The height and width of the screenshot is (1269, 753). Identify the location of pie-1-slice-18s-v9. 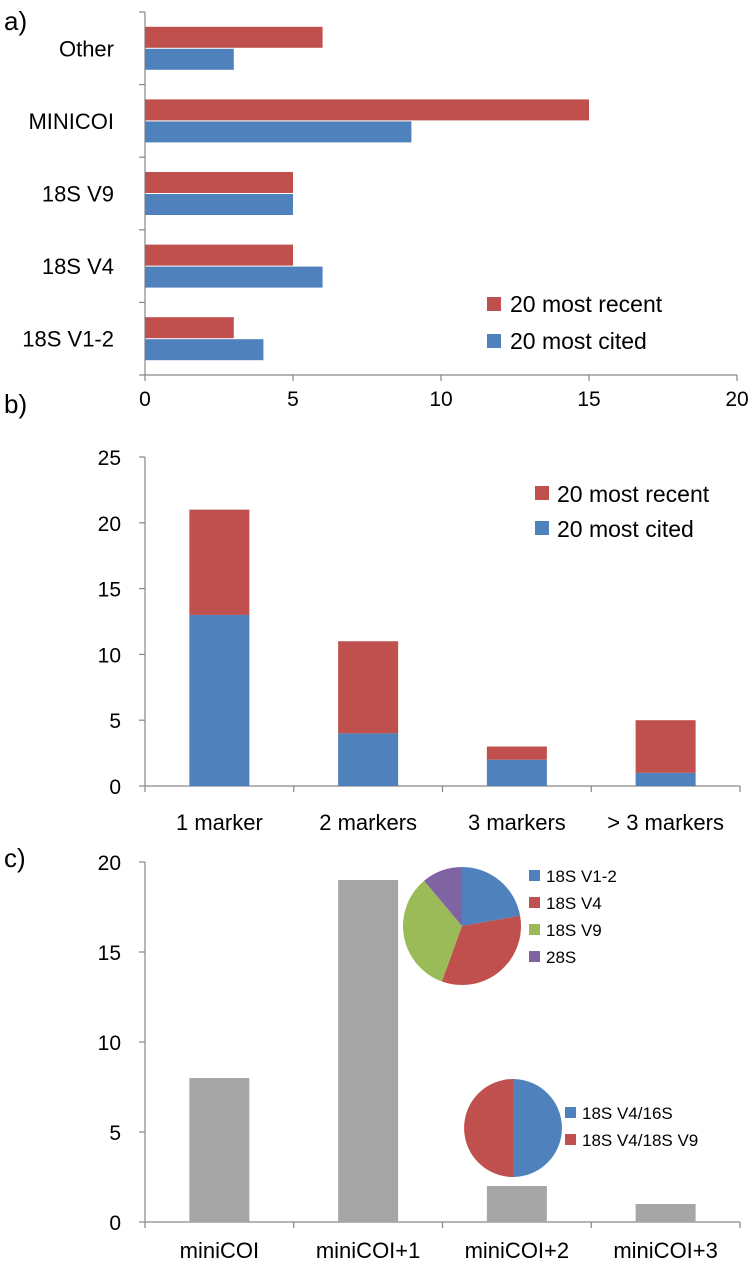
(432, 931).